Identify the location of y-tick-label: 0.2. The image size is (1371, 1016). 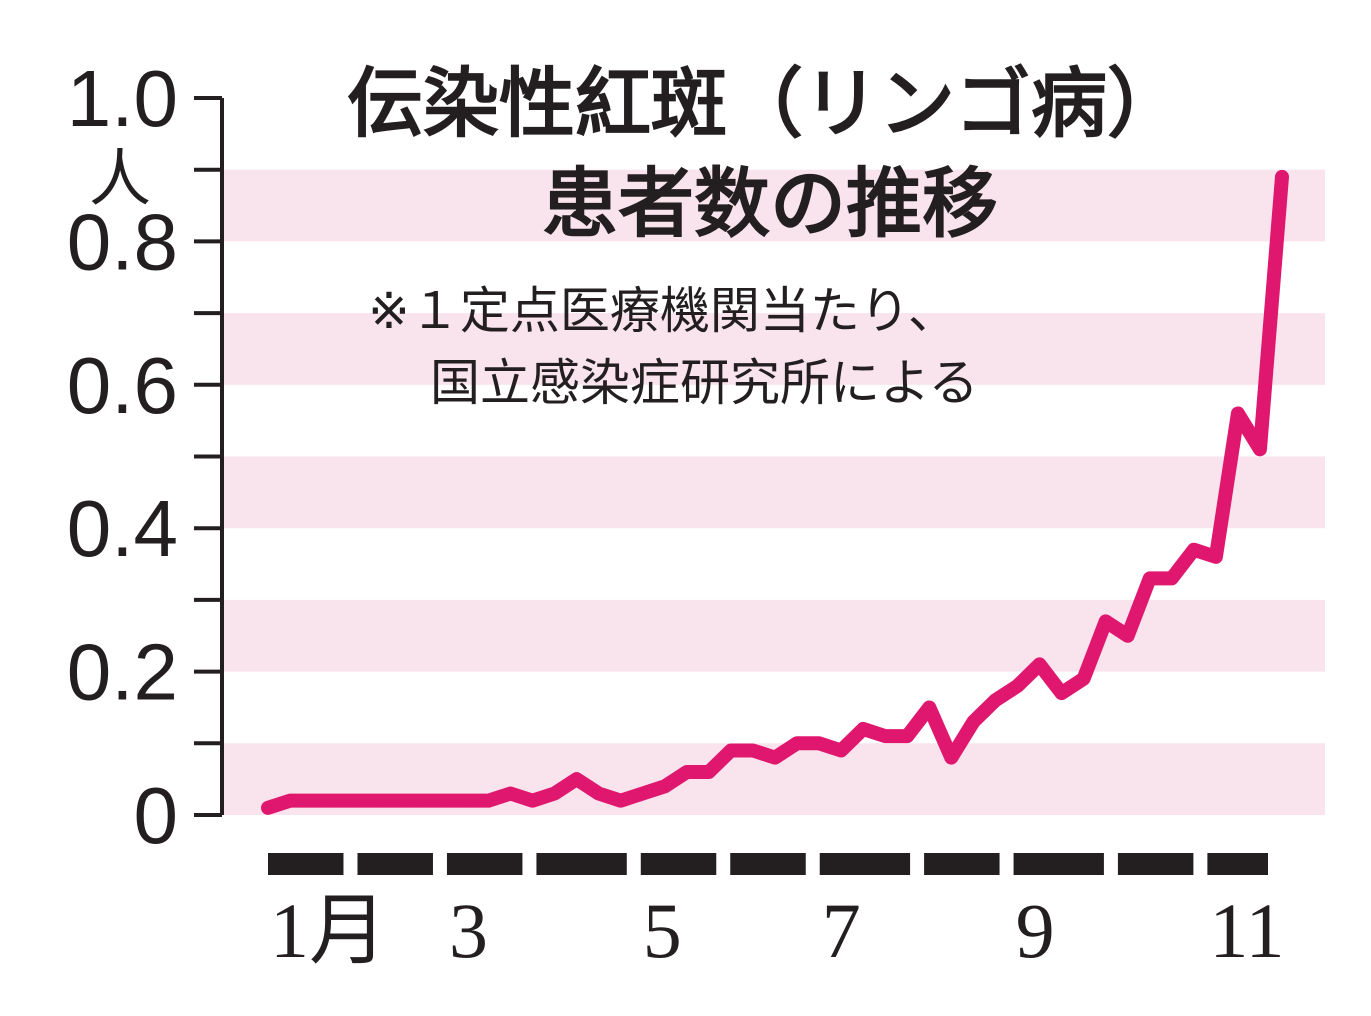
(122, 672).